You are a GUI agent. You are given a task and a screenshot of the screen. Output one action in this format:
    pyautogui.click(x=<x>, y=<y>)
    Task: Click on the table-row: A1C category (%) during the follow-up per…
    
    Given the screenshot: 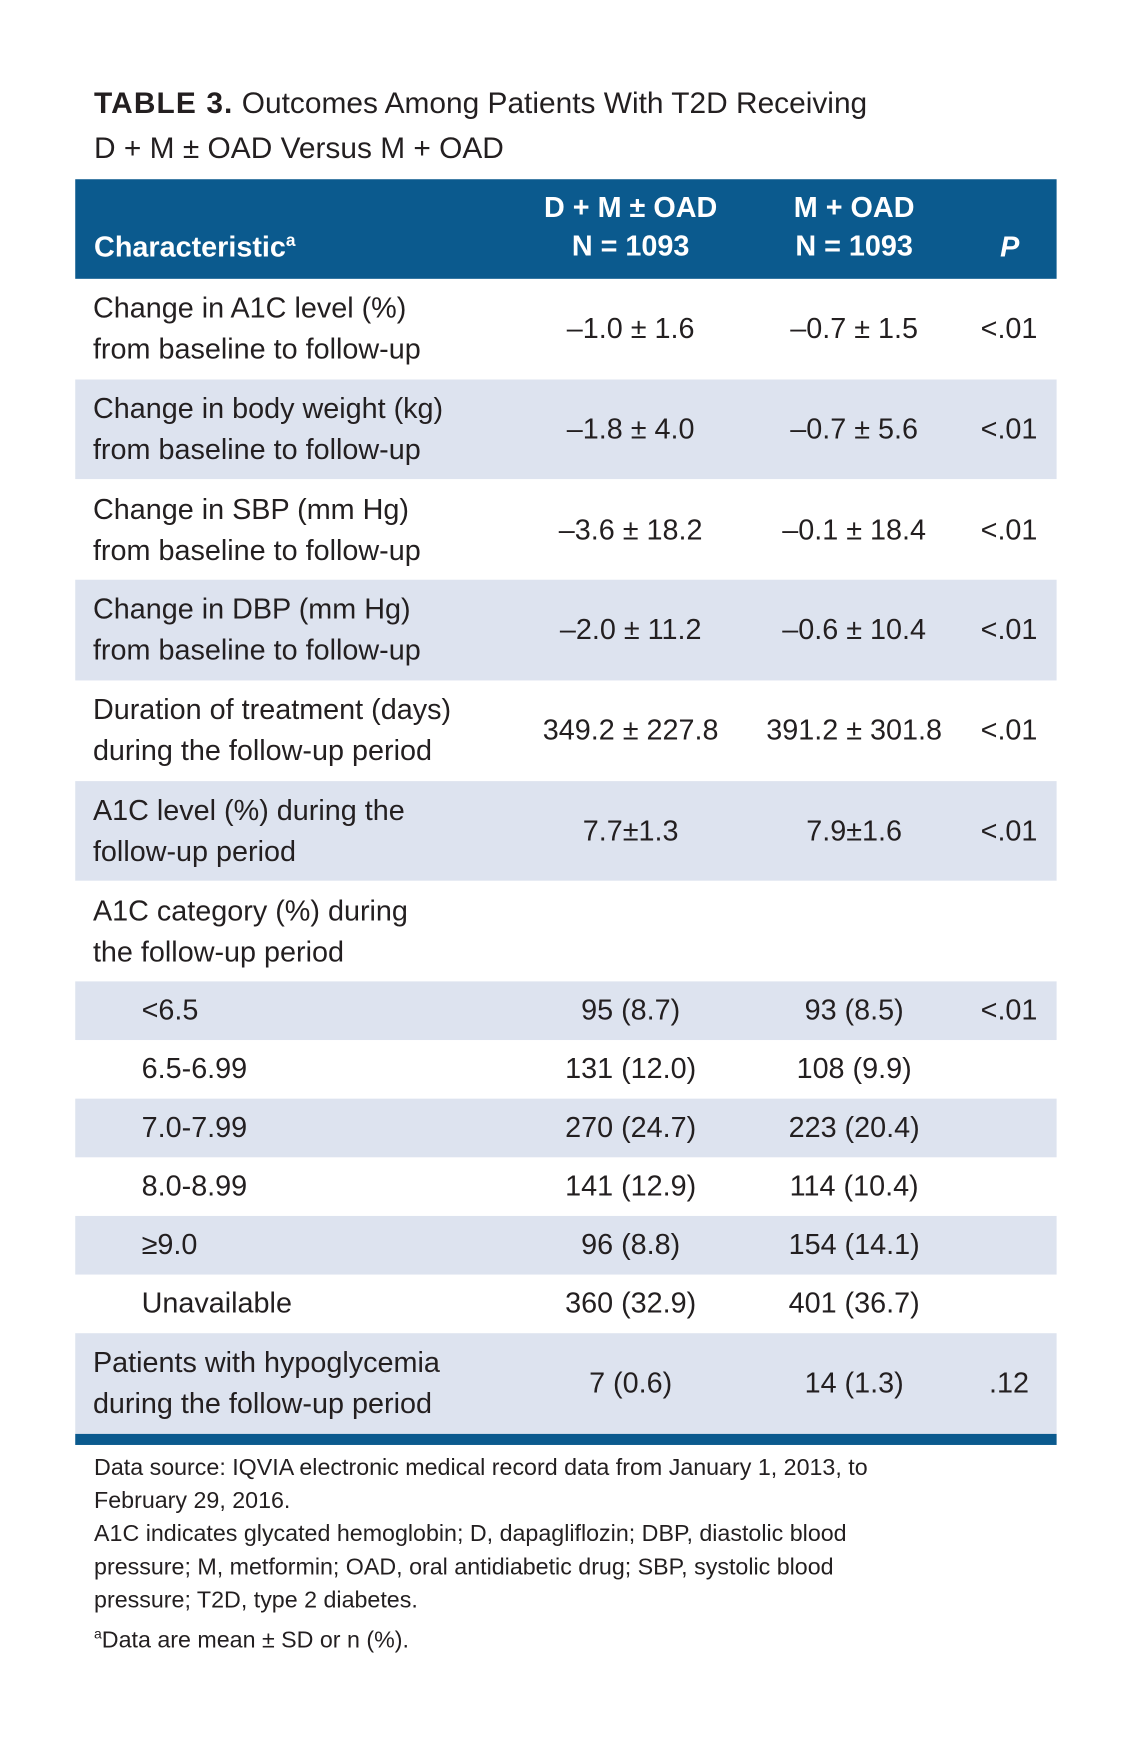 What is the action you would take?
    pyautogui.click(x=565, y=931)
    